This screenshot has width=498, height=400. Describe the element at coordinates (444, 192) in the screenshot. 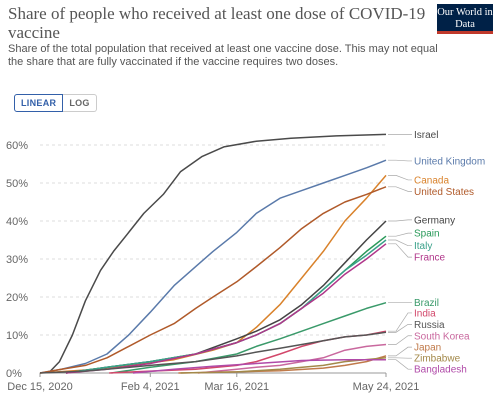

I see `series-label-united-states: United States` at that location.